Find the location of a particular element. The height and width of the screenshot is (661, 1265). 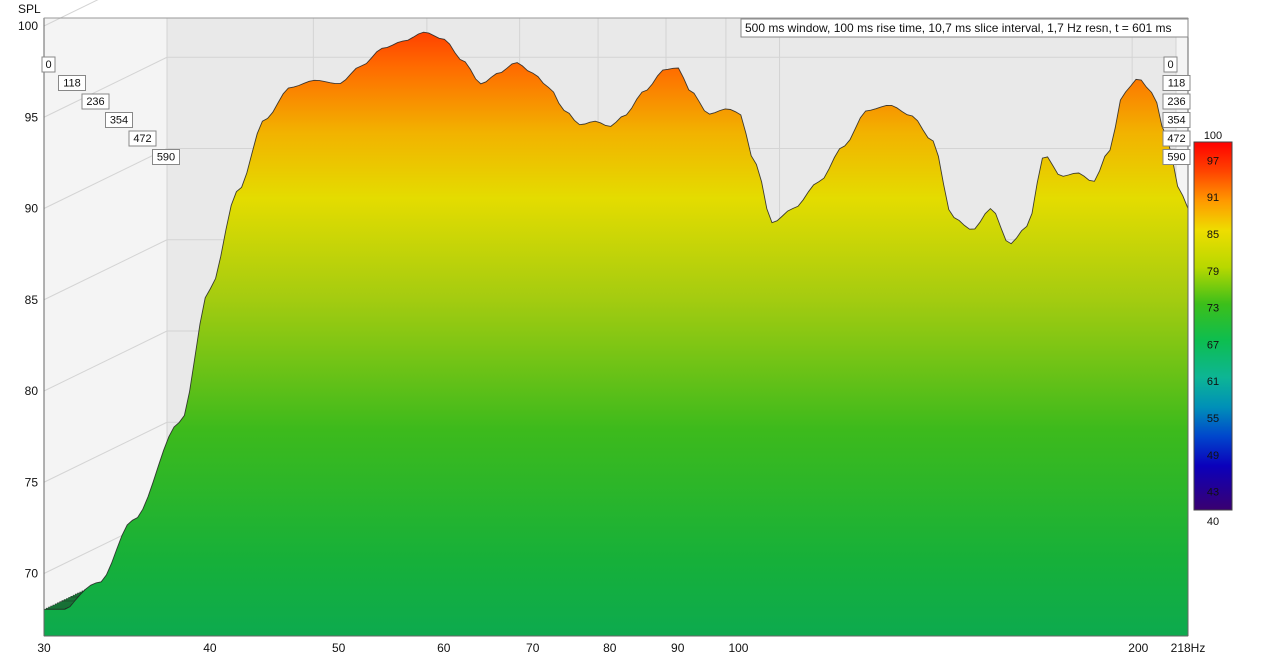

time-label-right: 472 is located at coordinates (1176, 138).